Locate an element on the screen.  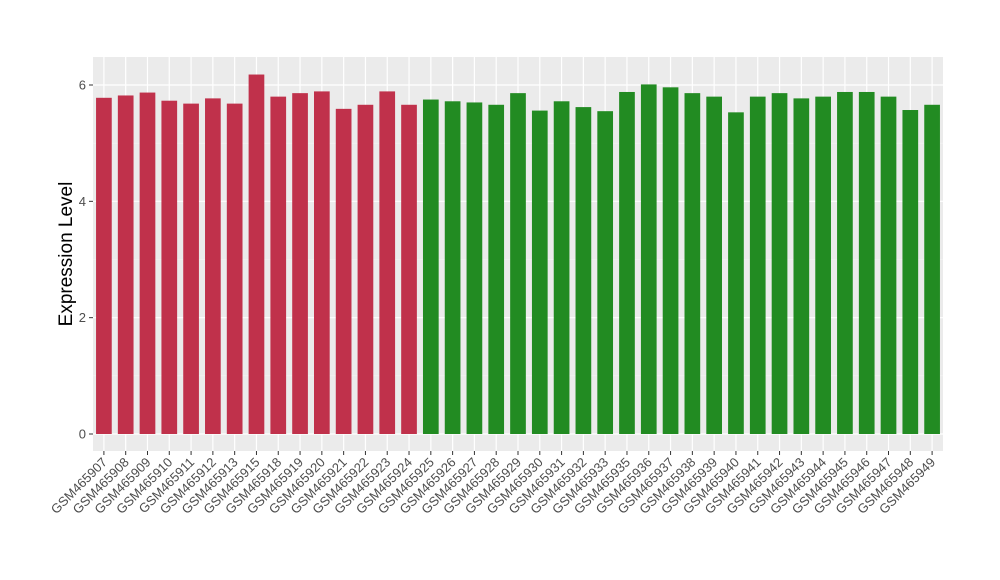
bar-GSM465923 is located at coordinates (387, 263).